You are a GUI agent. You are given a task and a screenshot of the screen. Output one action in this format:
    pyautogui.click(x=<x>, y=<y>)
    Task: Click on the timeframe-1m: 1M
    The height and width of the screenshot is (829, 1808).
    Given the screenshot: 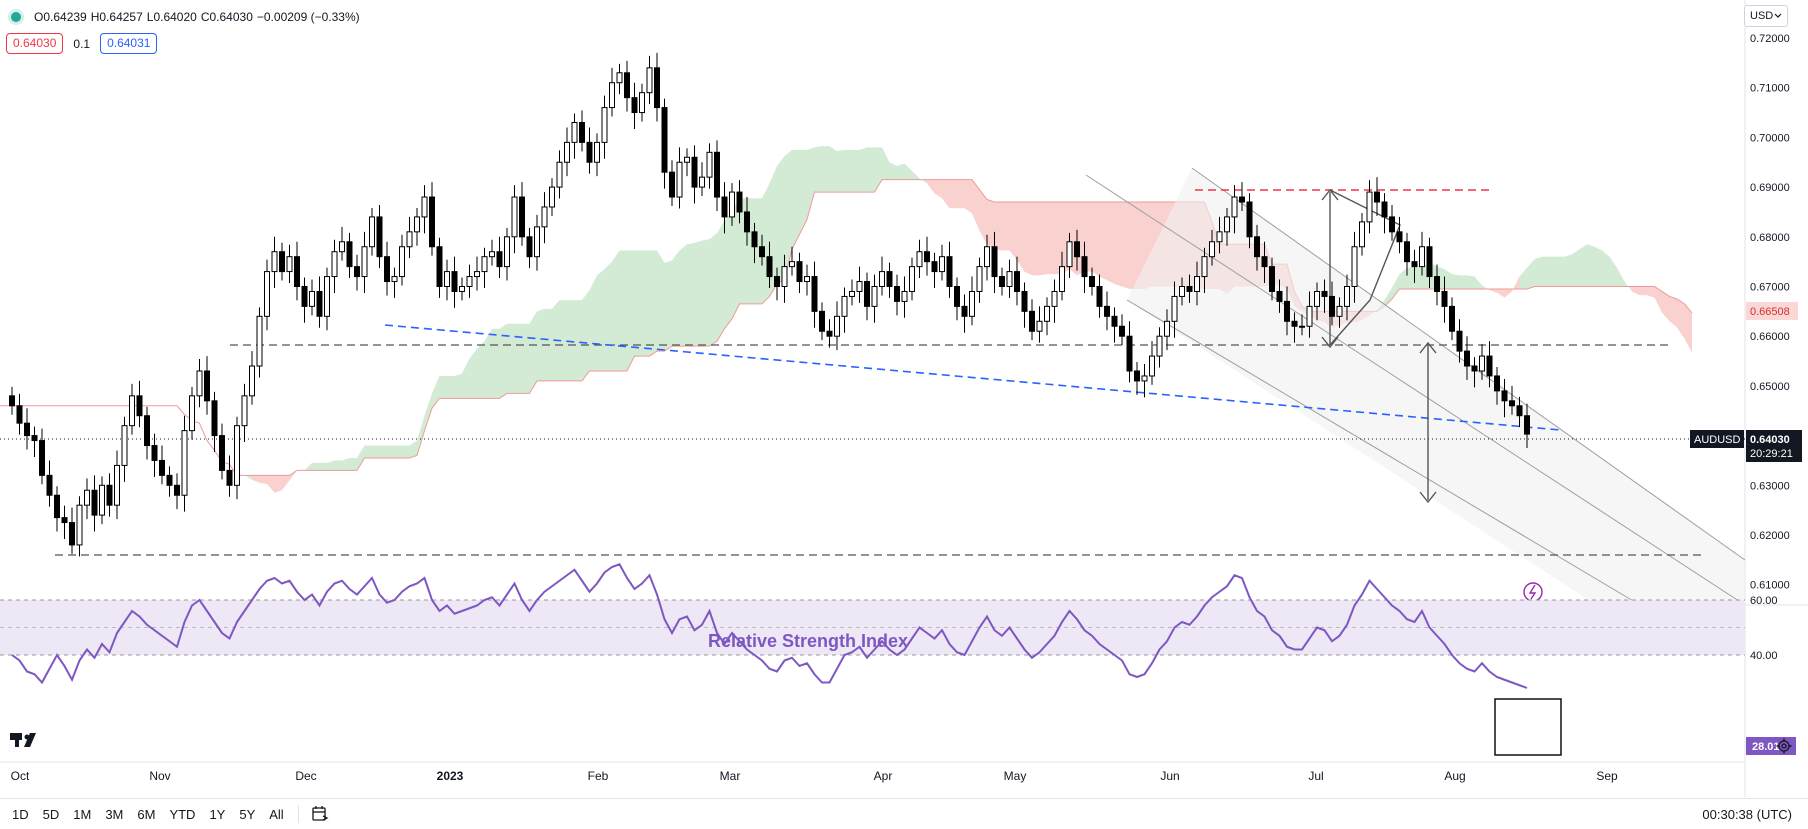 What is the action you would take?
    pyautogui.click(x=82, y=814)
    